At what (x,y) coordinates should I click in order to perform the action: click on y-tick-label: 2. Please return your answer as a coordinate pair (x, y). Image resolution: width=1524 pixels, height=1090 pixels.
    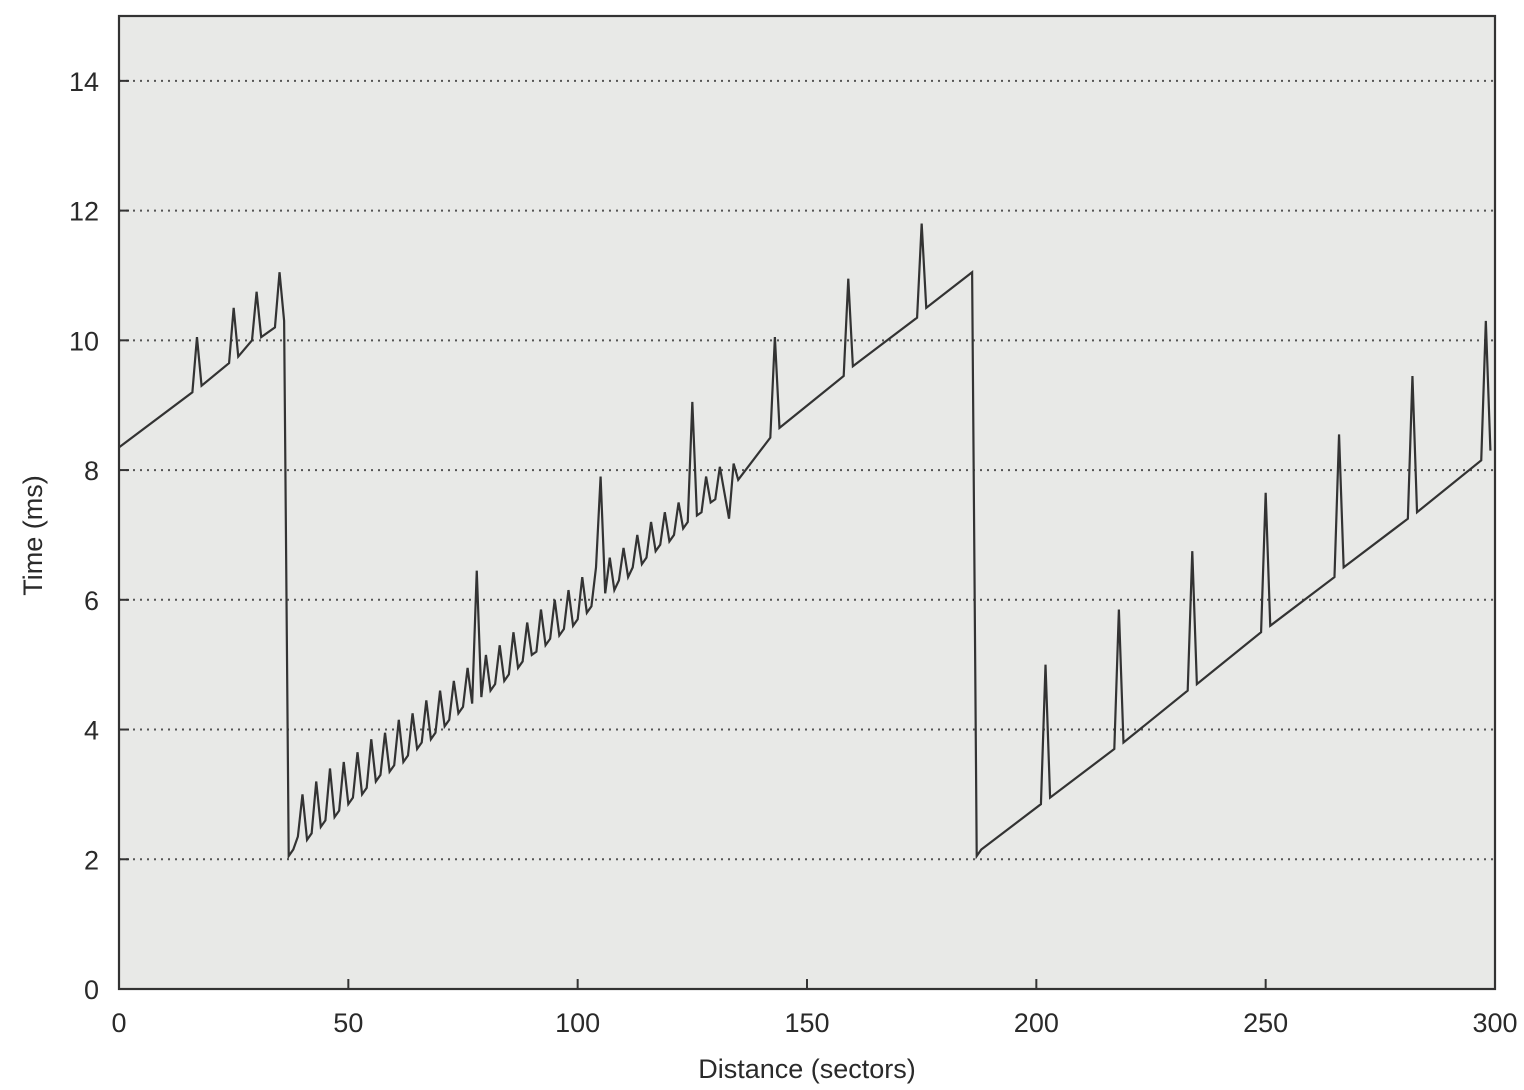
    Looking at the image, I should click on (91, 860).